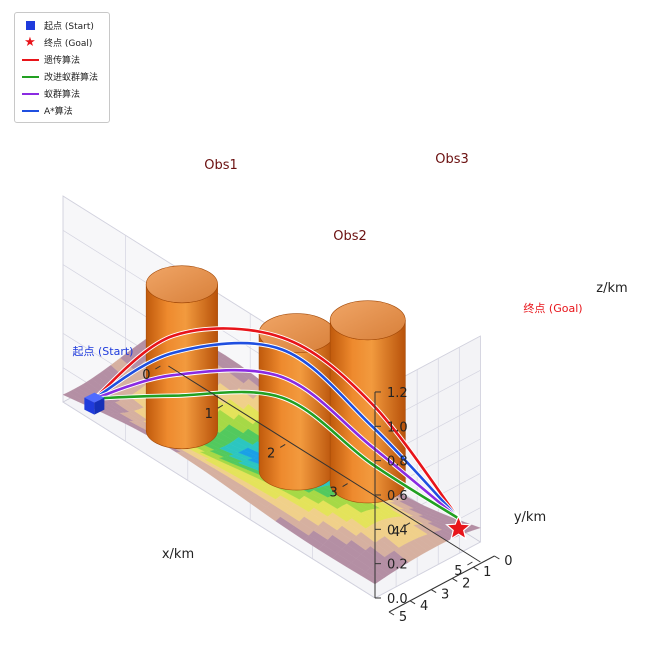 This screenshot has width=654, height=654. I want to click on z-tick-label: 0.8, so click(397, 462).